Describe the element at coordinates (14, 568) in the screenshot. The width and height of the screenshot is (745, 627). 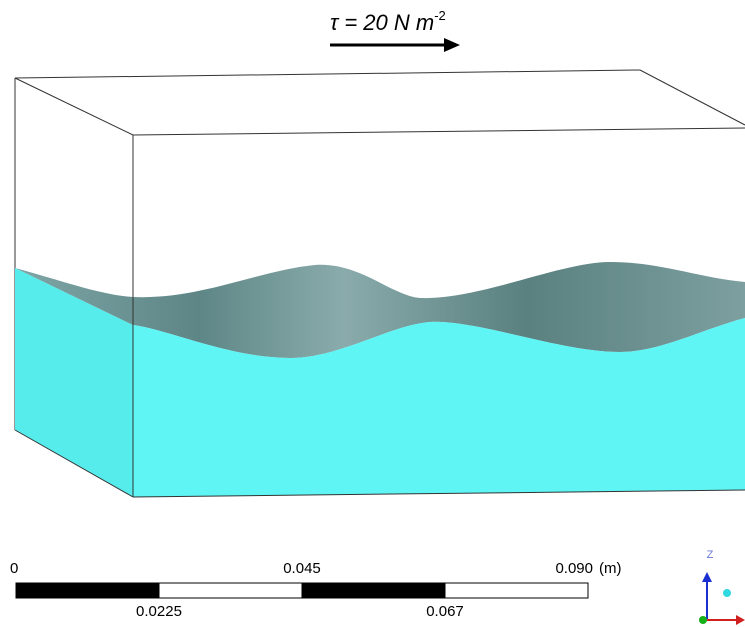
I see `scale-label: 0` at that location.